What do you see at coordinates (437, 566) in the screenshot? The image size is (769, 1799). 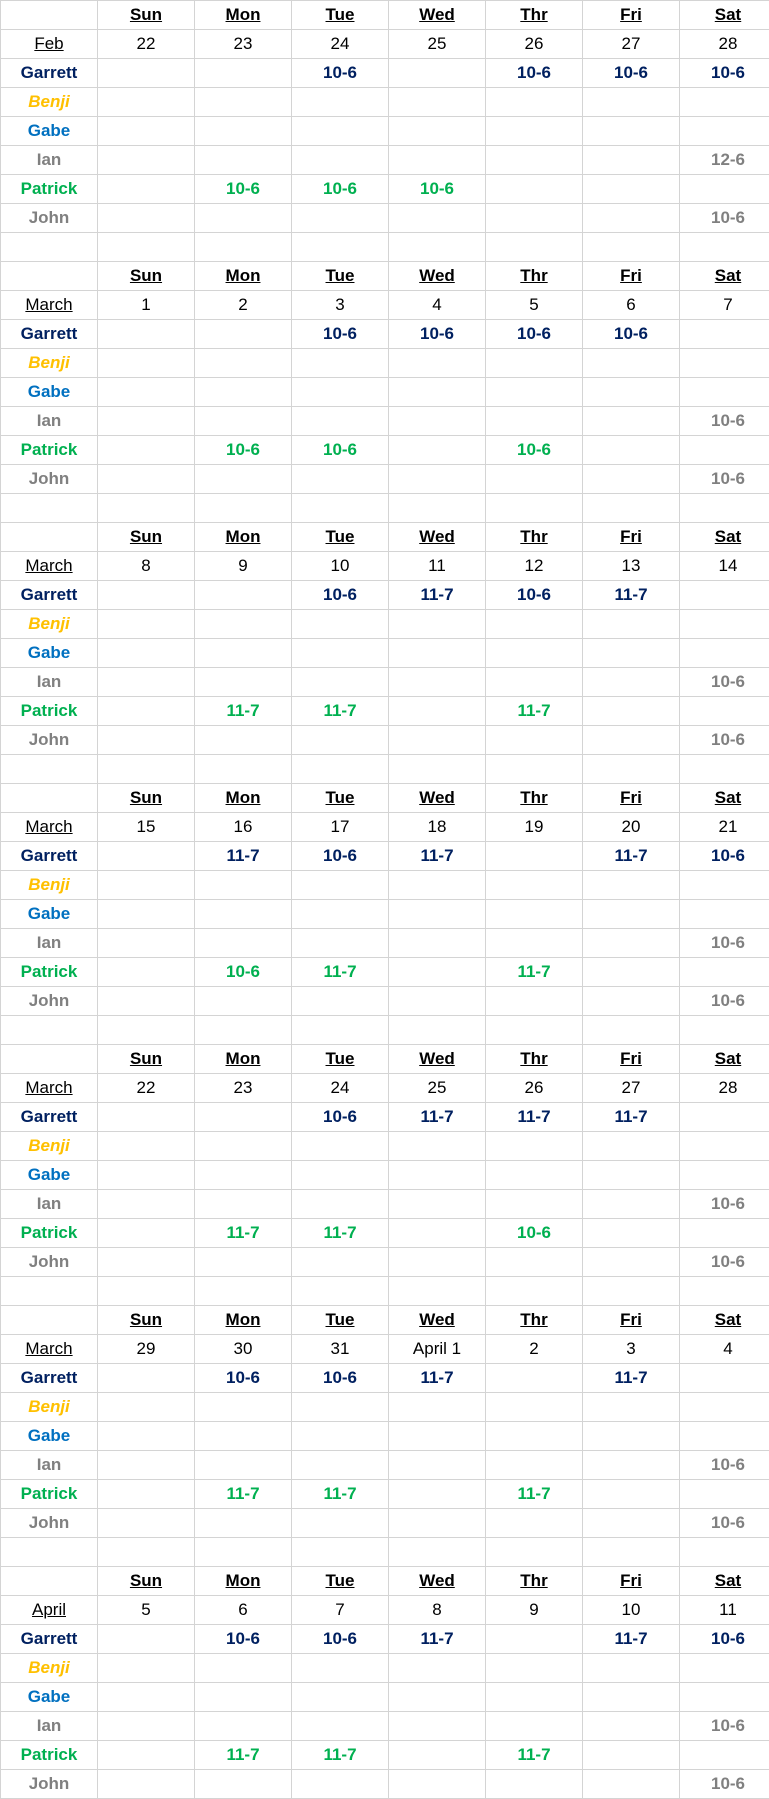 I see `date-cell: 11` at bounding box center [437, 566].